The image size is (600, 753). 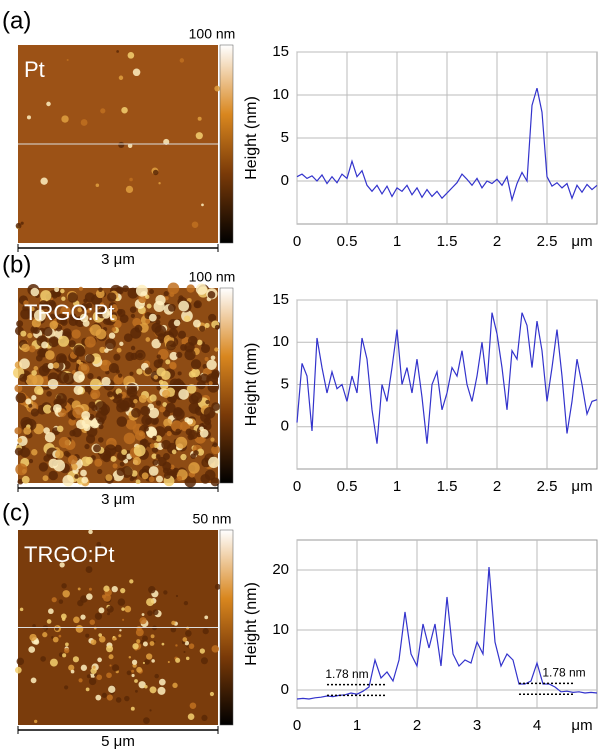 What do you see at coordinates (212, 34) in the screenshot?
I see `colorbar-label: 100 nm` at bounding box center [212, 34].